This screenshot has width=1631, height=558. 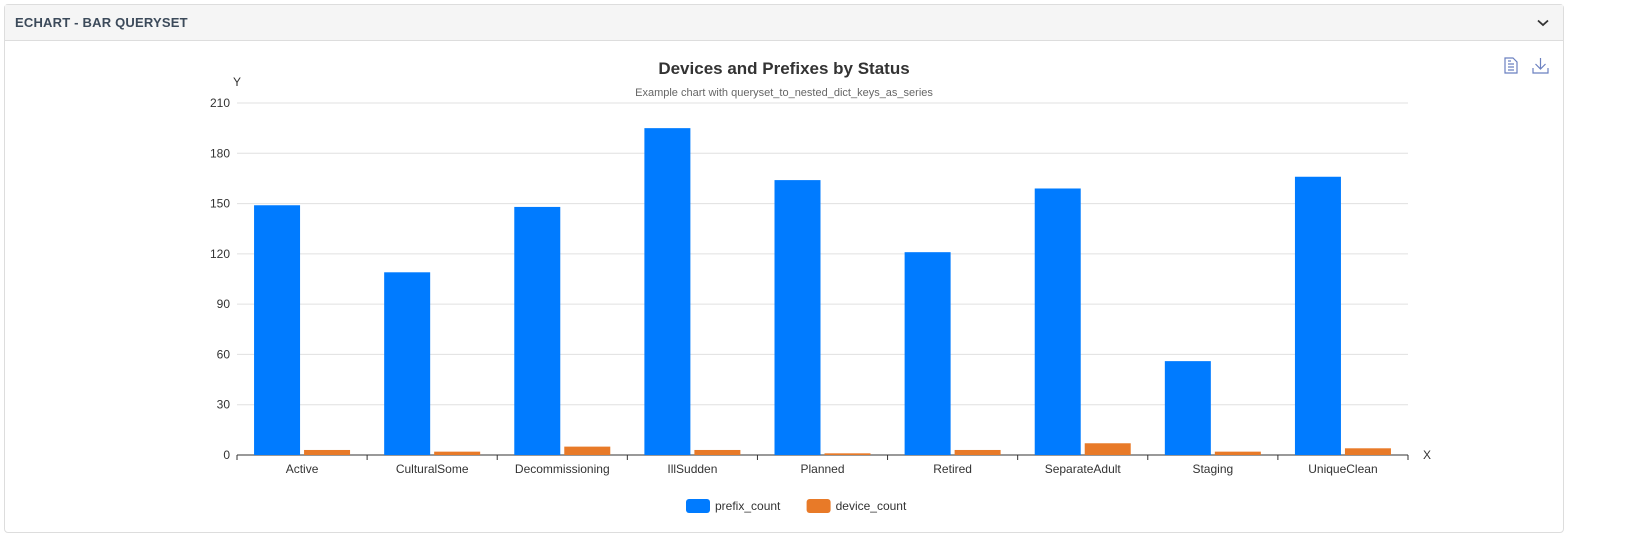 What do you see at coordinates (818, 506) in the screenshot?
I see `legend-swatch-device_count` at bounding box center [818, 506].